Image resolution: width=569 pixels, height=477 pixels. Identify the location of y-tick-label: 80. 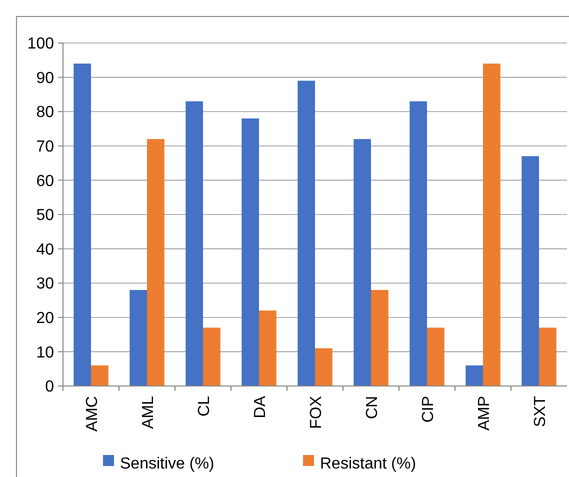
(45, 113).